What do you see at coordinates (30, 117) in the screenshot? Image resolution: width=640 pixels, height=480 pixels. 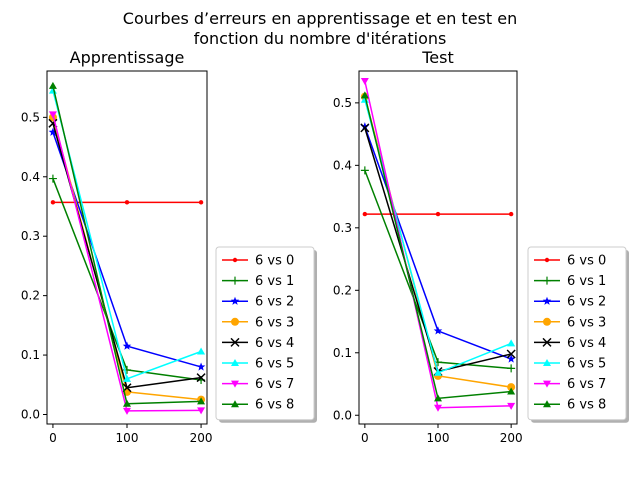 I see `apprentissage-ytick-label: 0.5` at bounding box center [30, 117].